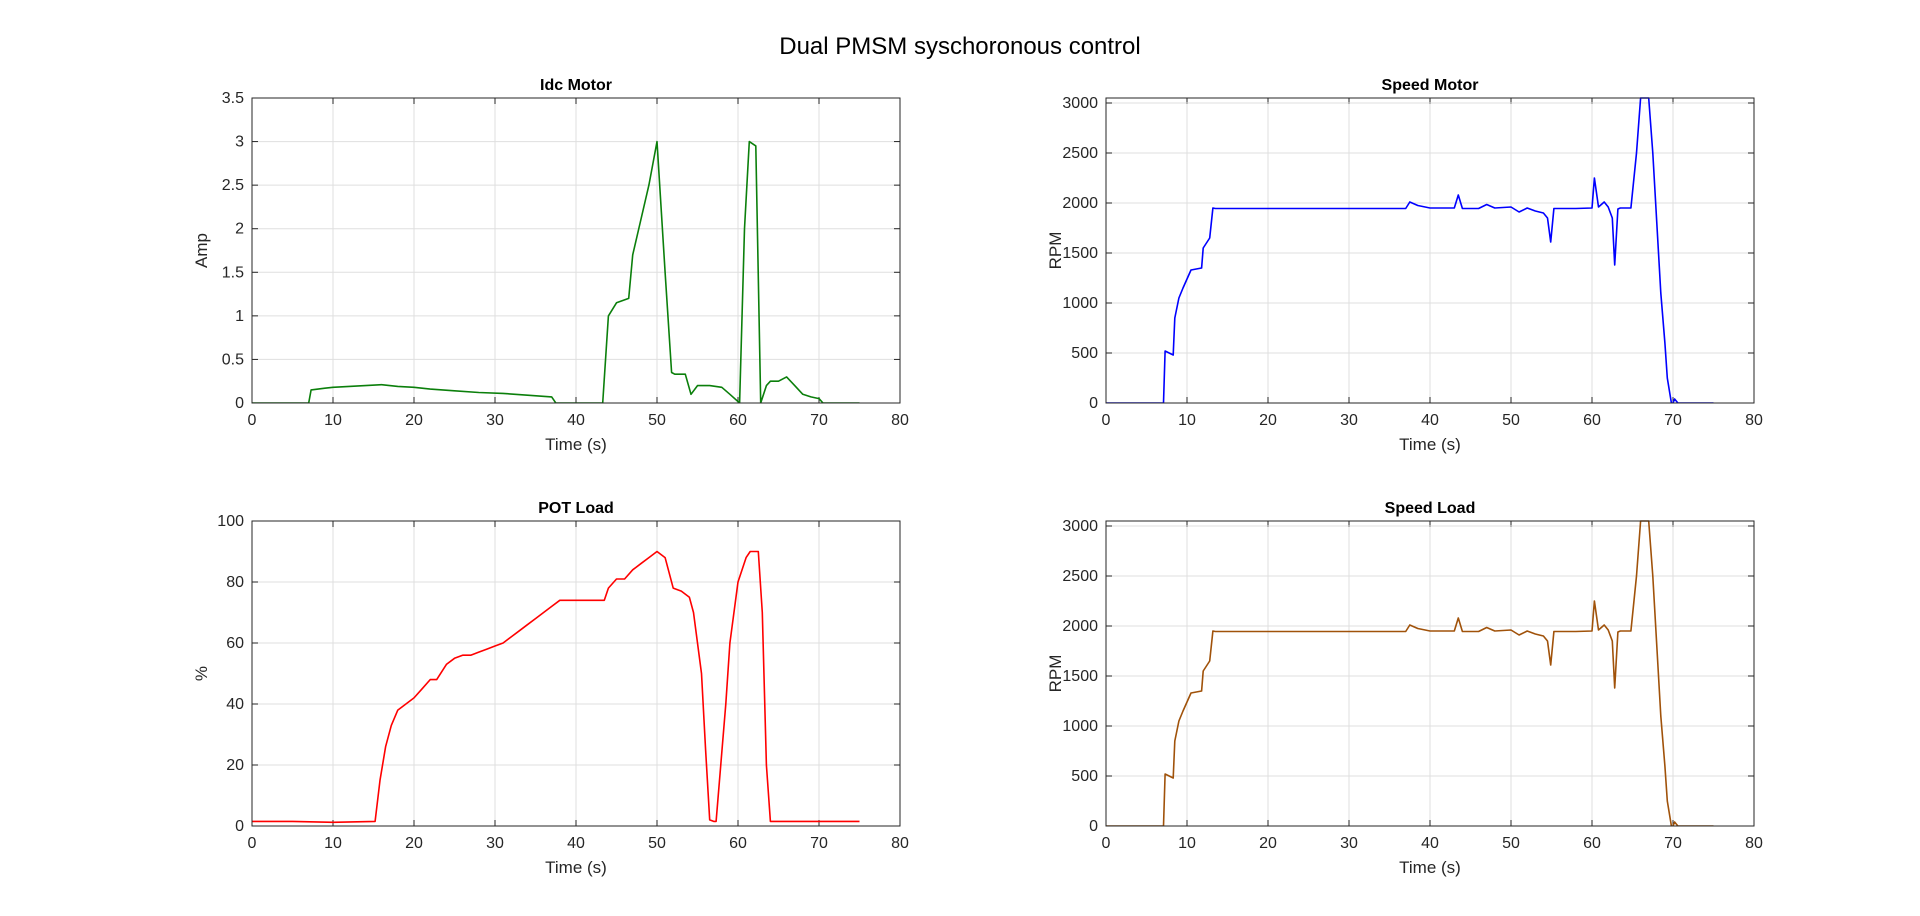 This screenshot has width=1920, height=916. Describe the element at coordinates (239, 316) in the screenshot. I see `idc-motor-y-tick-label: 1` at that location.